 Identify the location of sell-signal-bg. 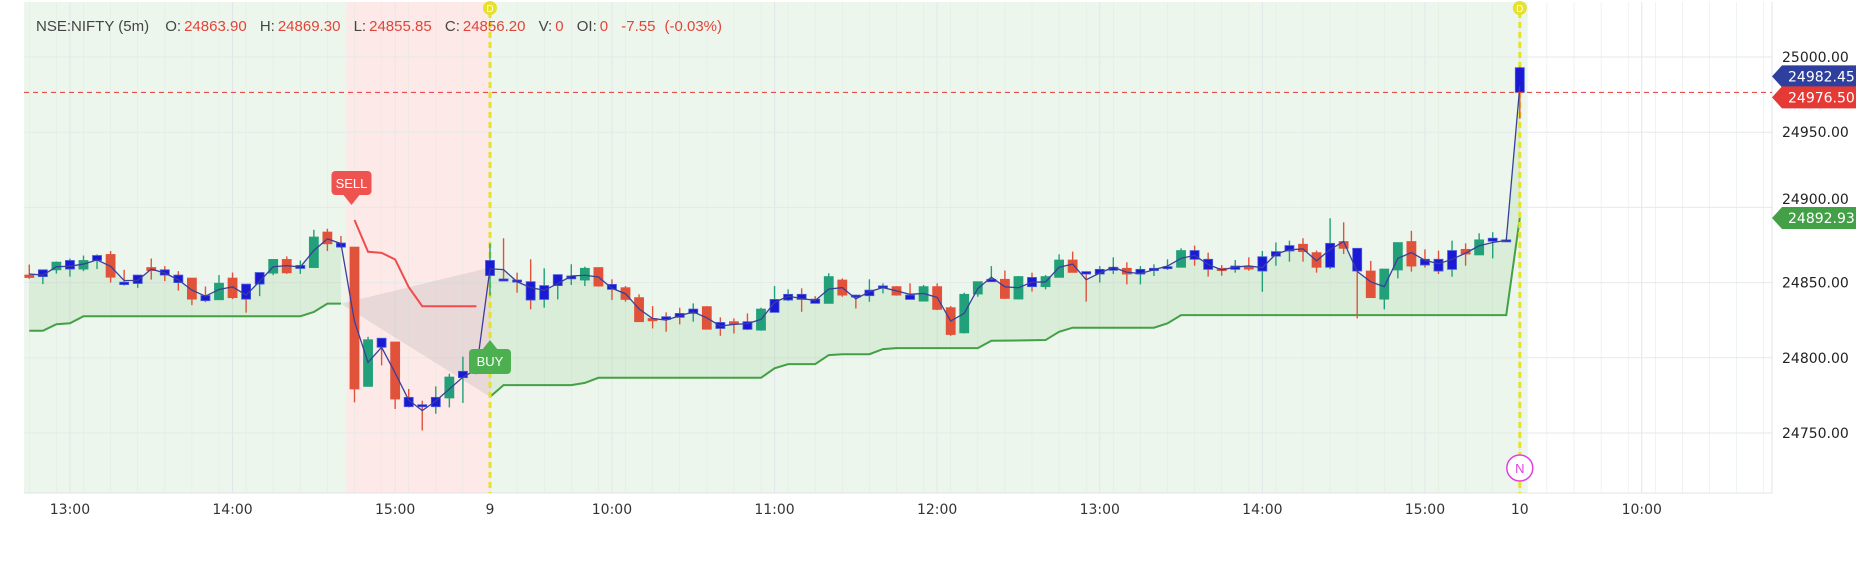
(351, 183).